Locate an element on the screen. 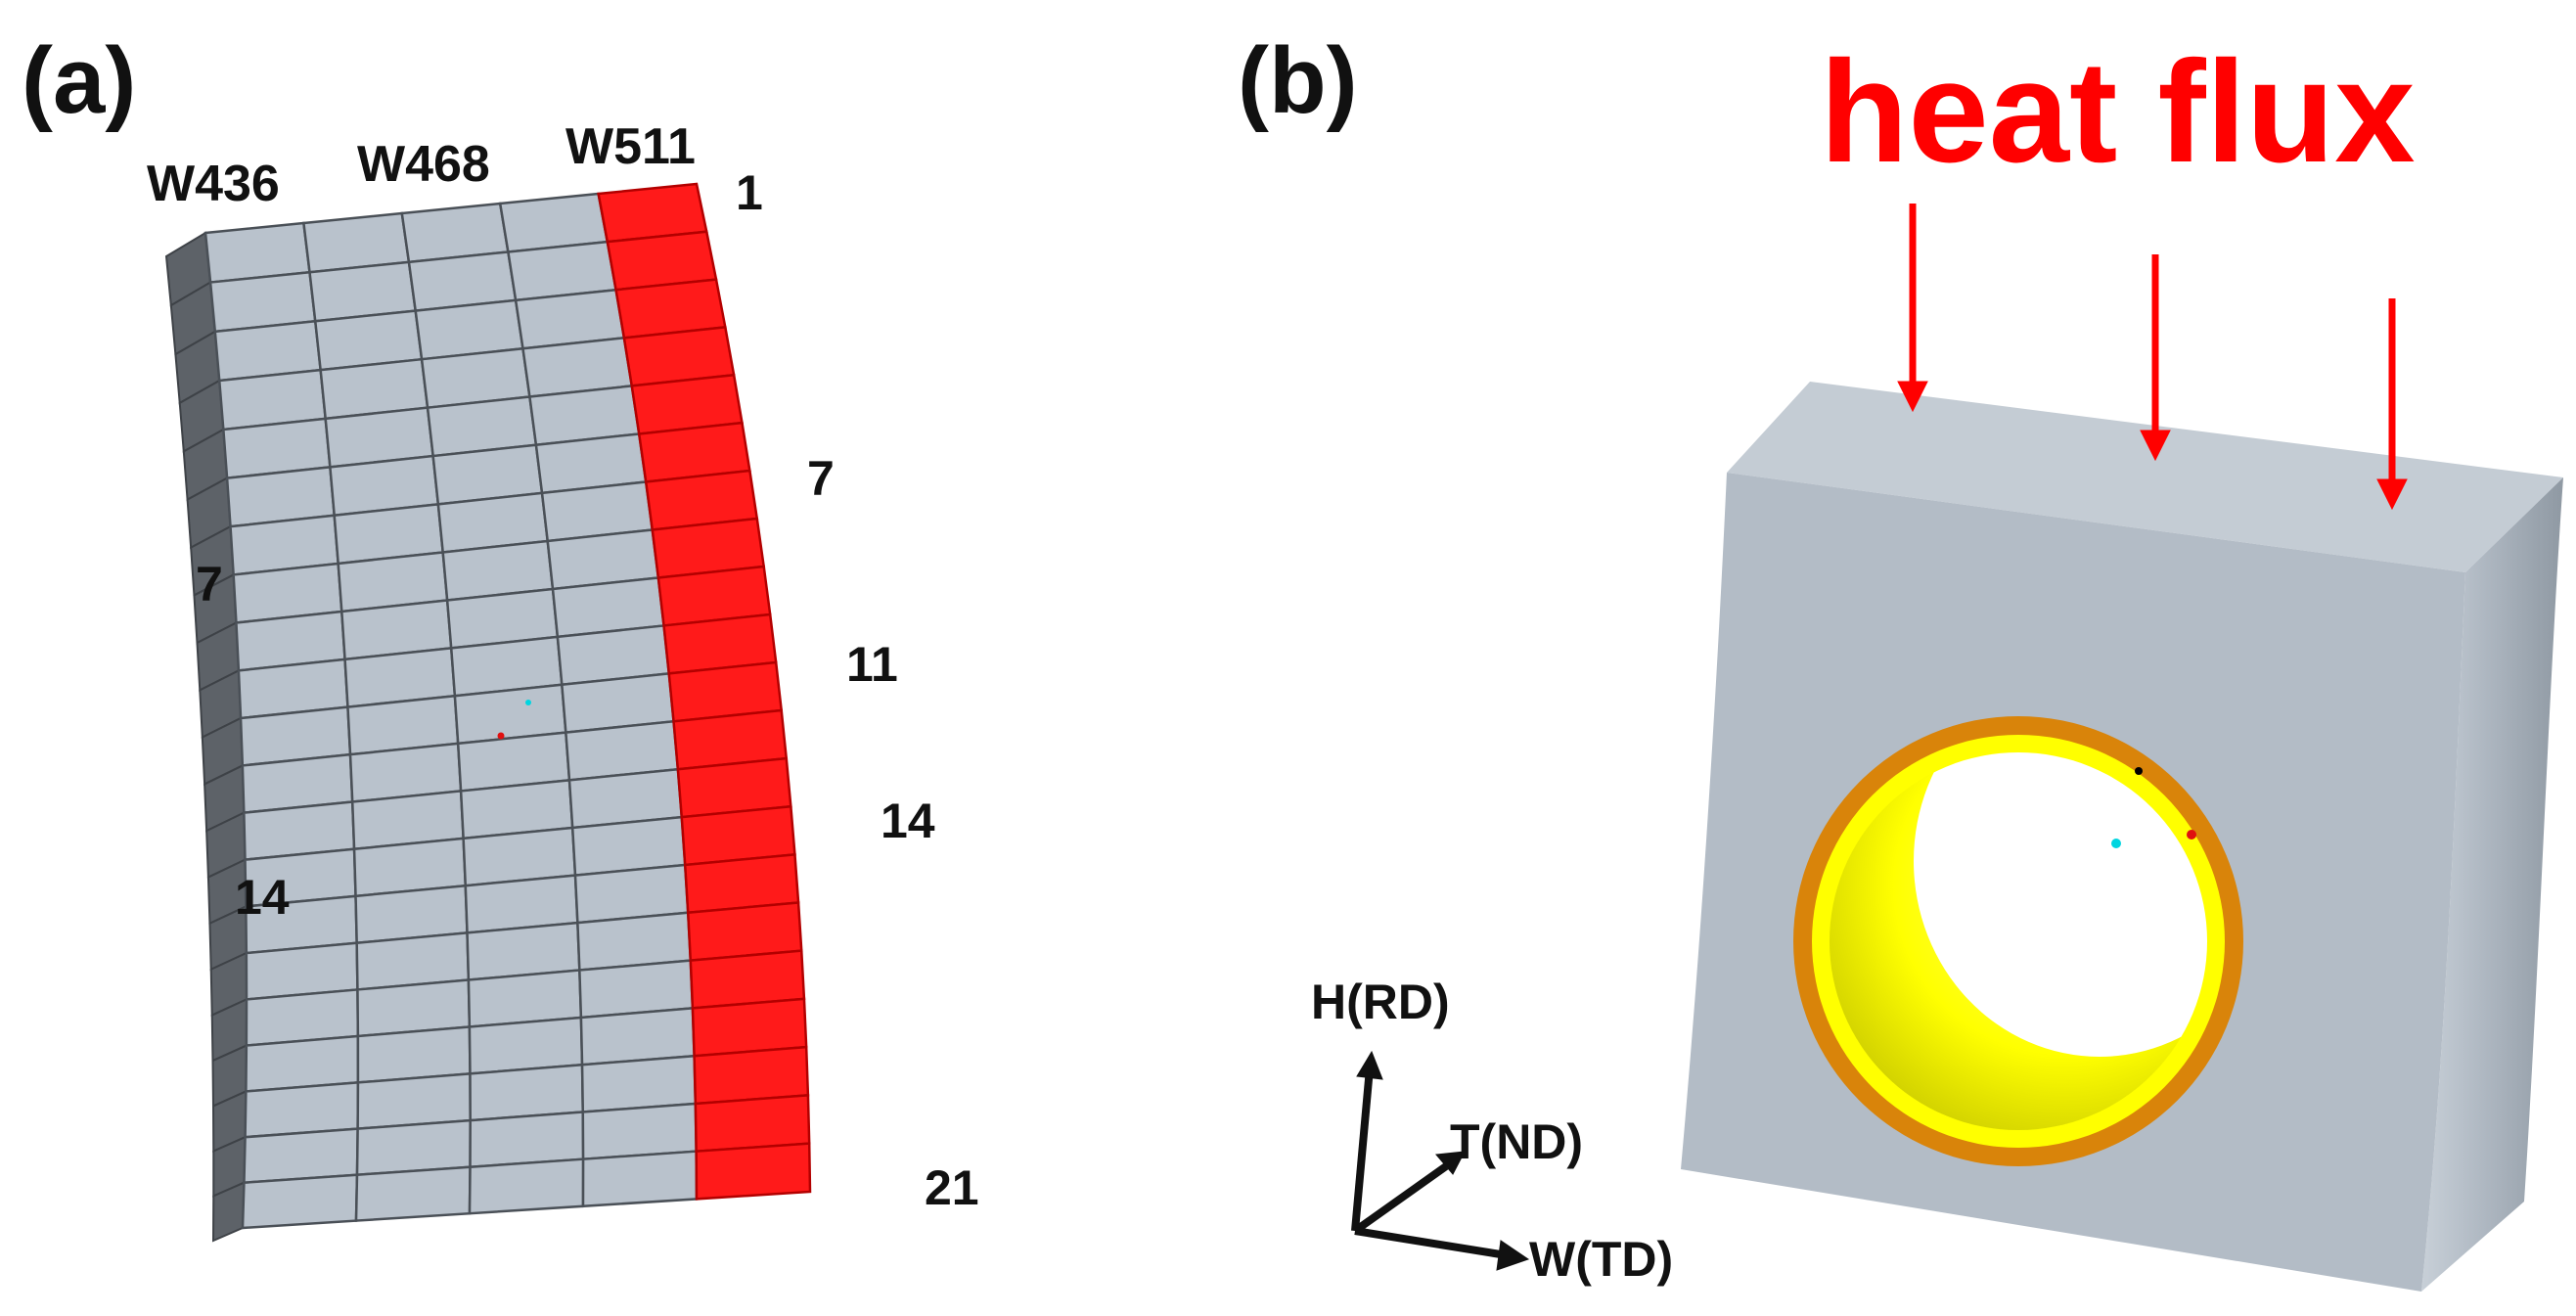  block-top-face is located at coordinates (2145, 477).